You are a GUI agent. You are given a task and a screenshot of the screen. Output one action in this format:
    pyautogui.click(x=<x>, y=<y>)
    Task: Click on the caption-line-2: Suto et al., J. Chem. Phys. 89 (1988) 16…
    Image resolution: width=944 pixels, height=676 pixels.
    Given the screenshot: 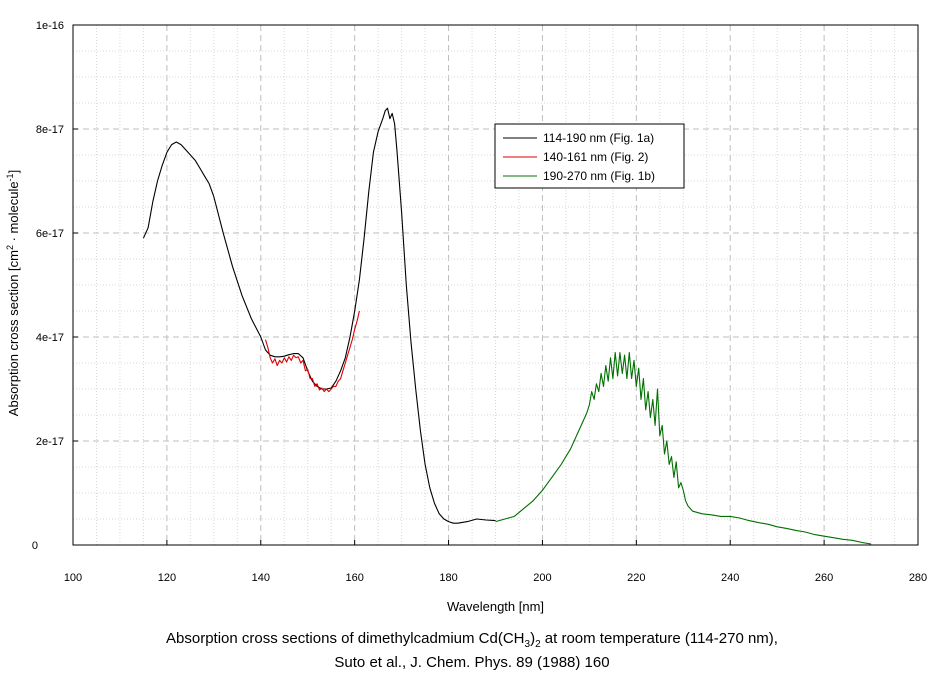 What is the action you would take?
    pyautogui.click(x=472, y=662)
    